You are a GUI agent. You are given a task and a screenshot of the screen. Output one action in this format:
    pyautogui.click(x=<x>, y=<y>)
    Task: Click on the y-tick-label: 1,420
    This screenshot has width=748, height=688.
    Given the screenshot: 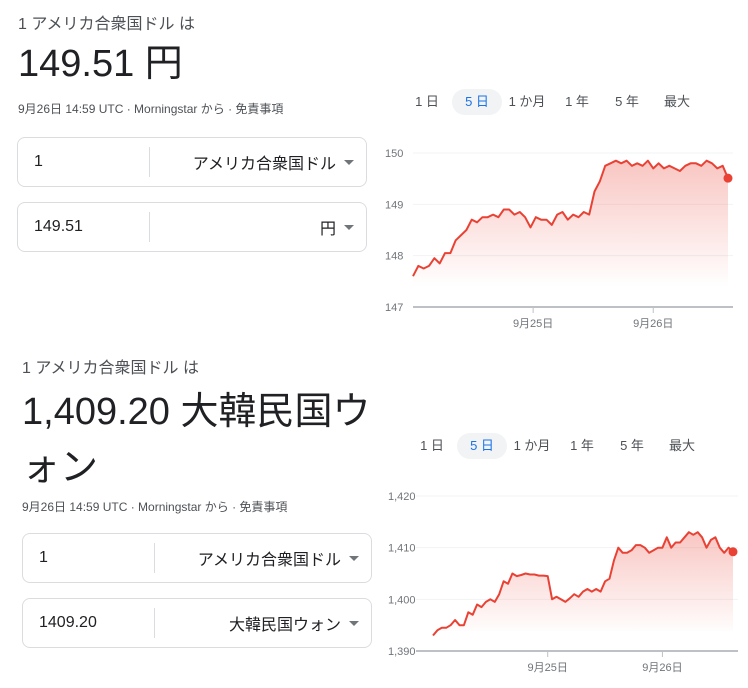 What is the action you would take?
    pyautogui.click(x=402, y=497)
    